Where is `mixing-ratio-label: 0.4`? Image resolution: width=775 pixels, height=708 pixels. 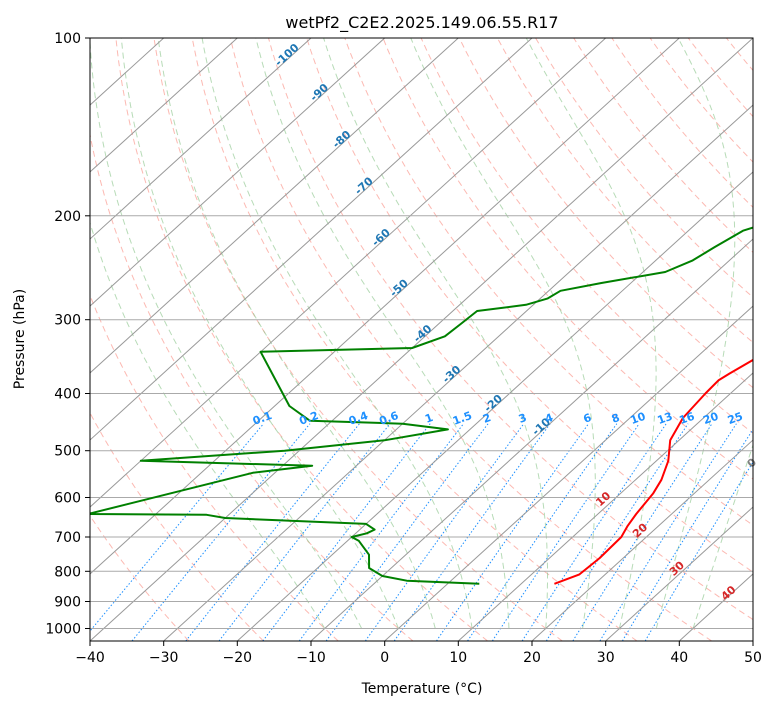 mixing-ratio-label: 0.4 is located at coordinates (358, 418).